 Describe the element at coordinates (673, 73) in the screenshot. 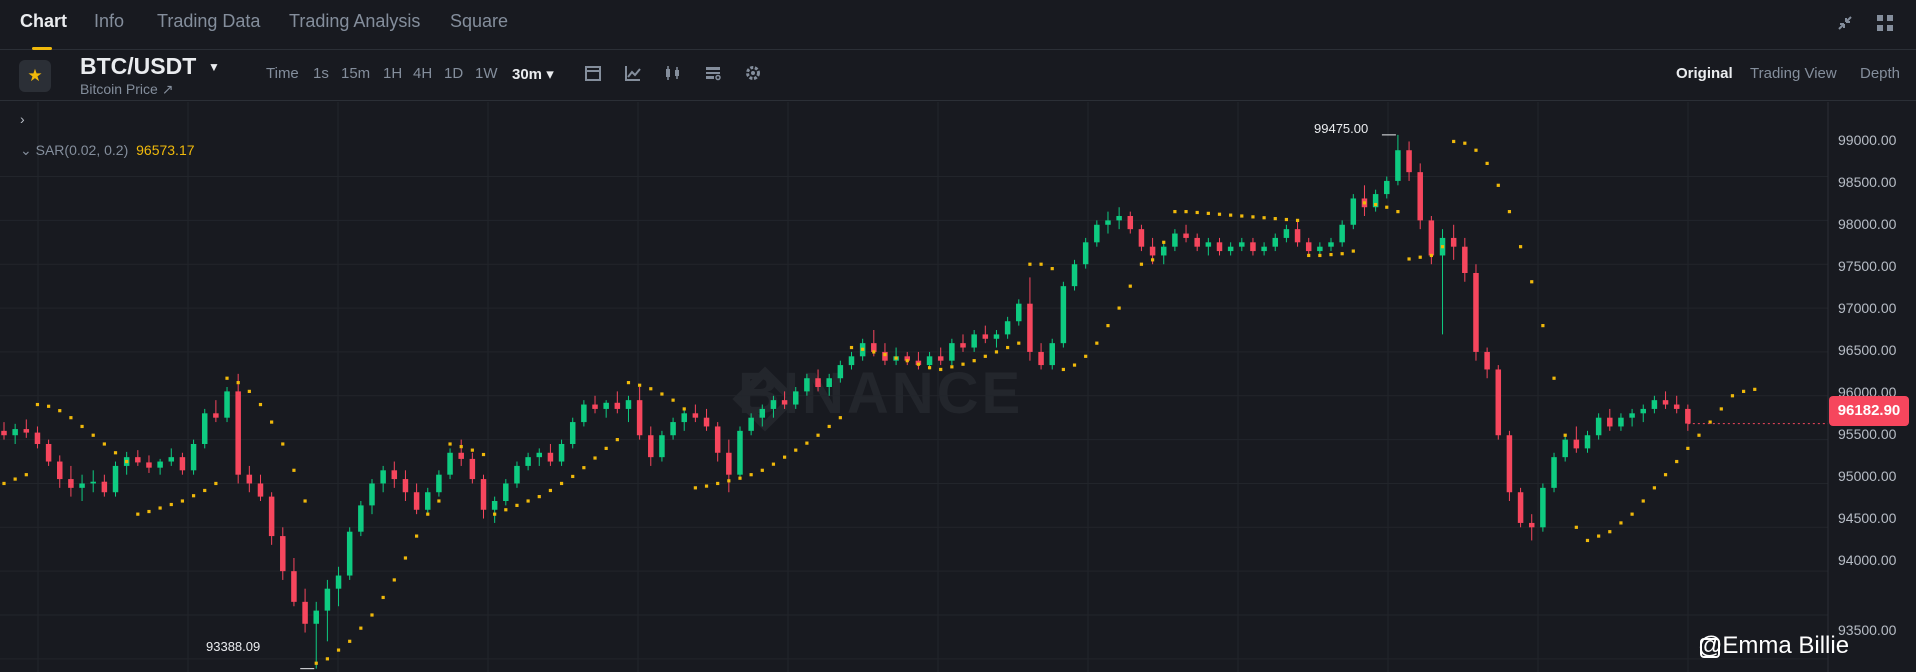

I see `candle-type-icon` at that location.